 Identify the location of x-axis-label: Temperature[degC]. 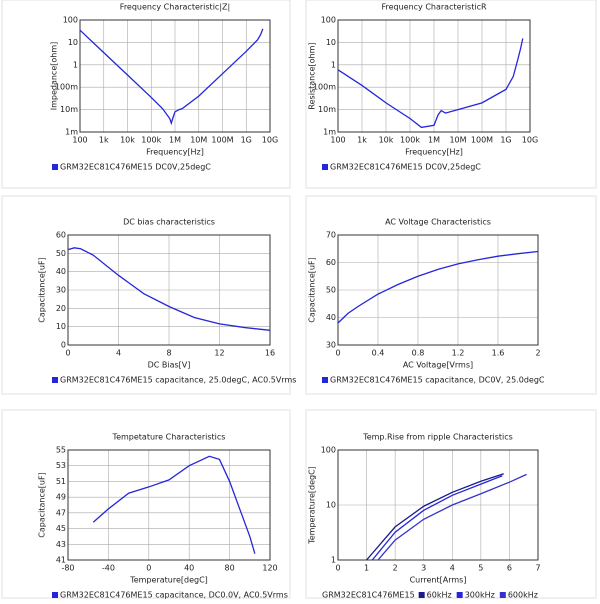
(168, 580).